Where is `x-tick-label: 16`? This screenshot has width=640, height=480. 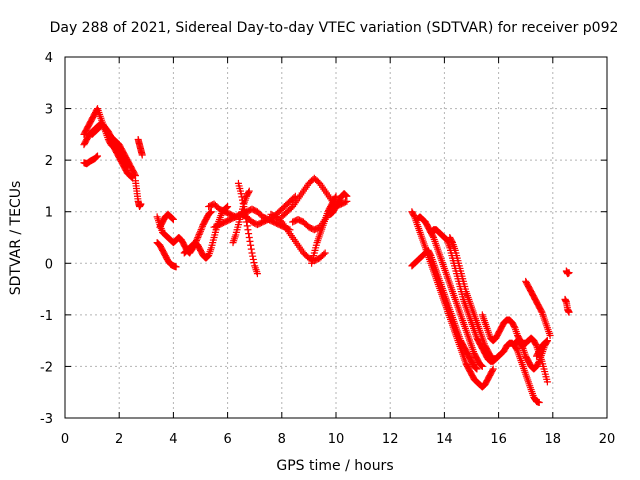 x-tick-label: 16 is located at coordinates (498, 439).